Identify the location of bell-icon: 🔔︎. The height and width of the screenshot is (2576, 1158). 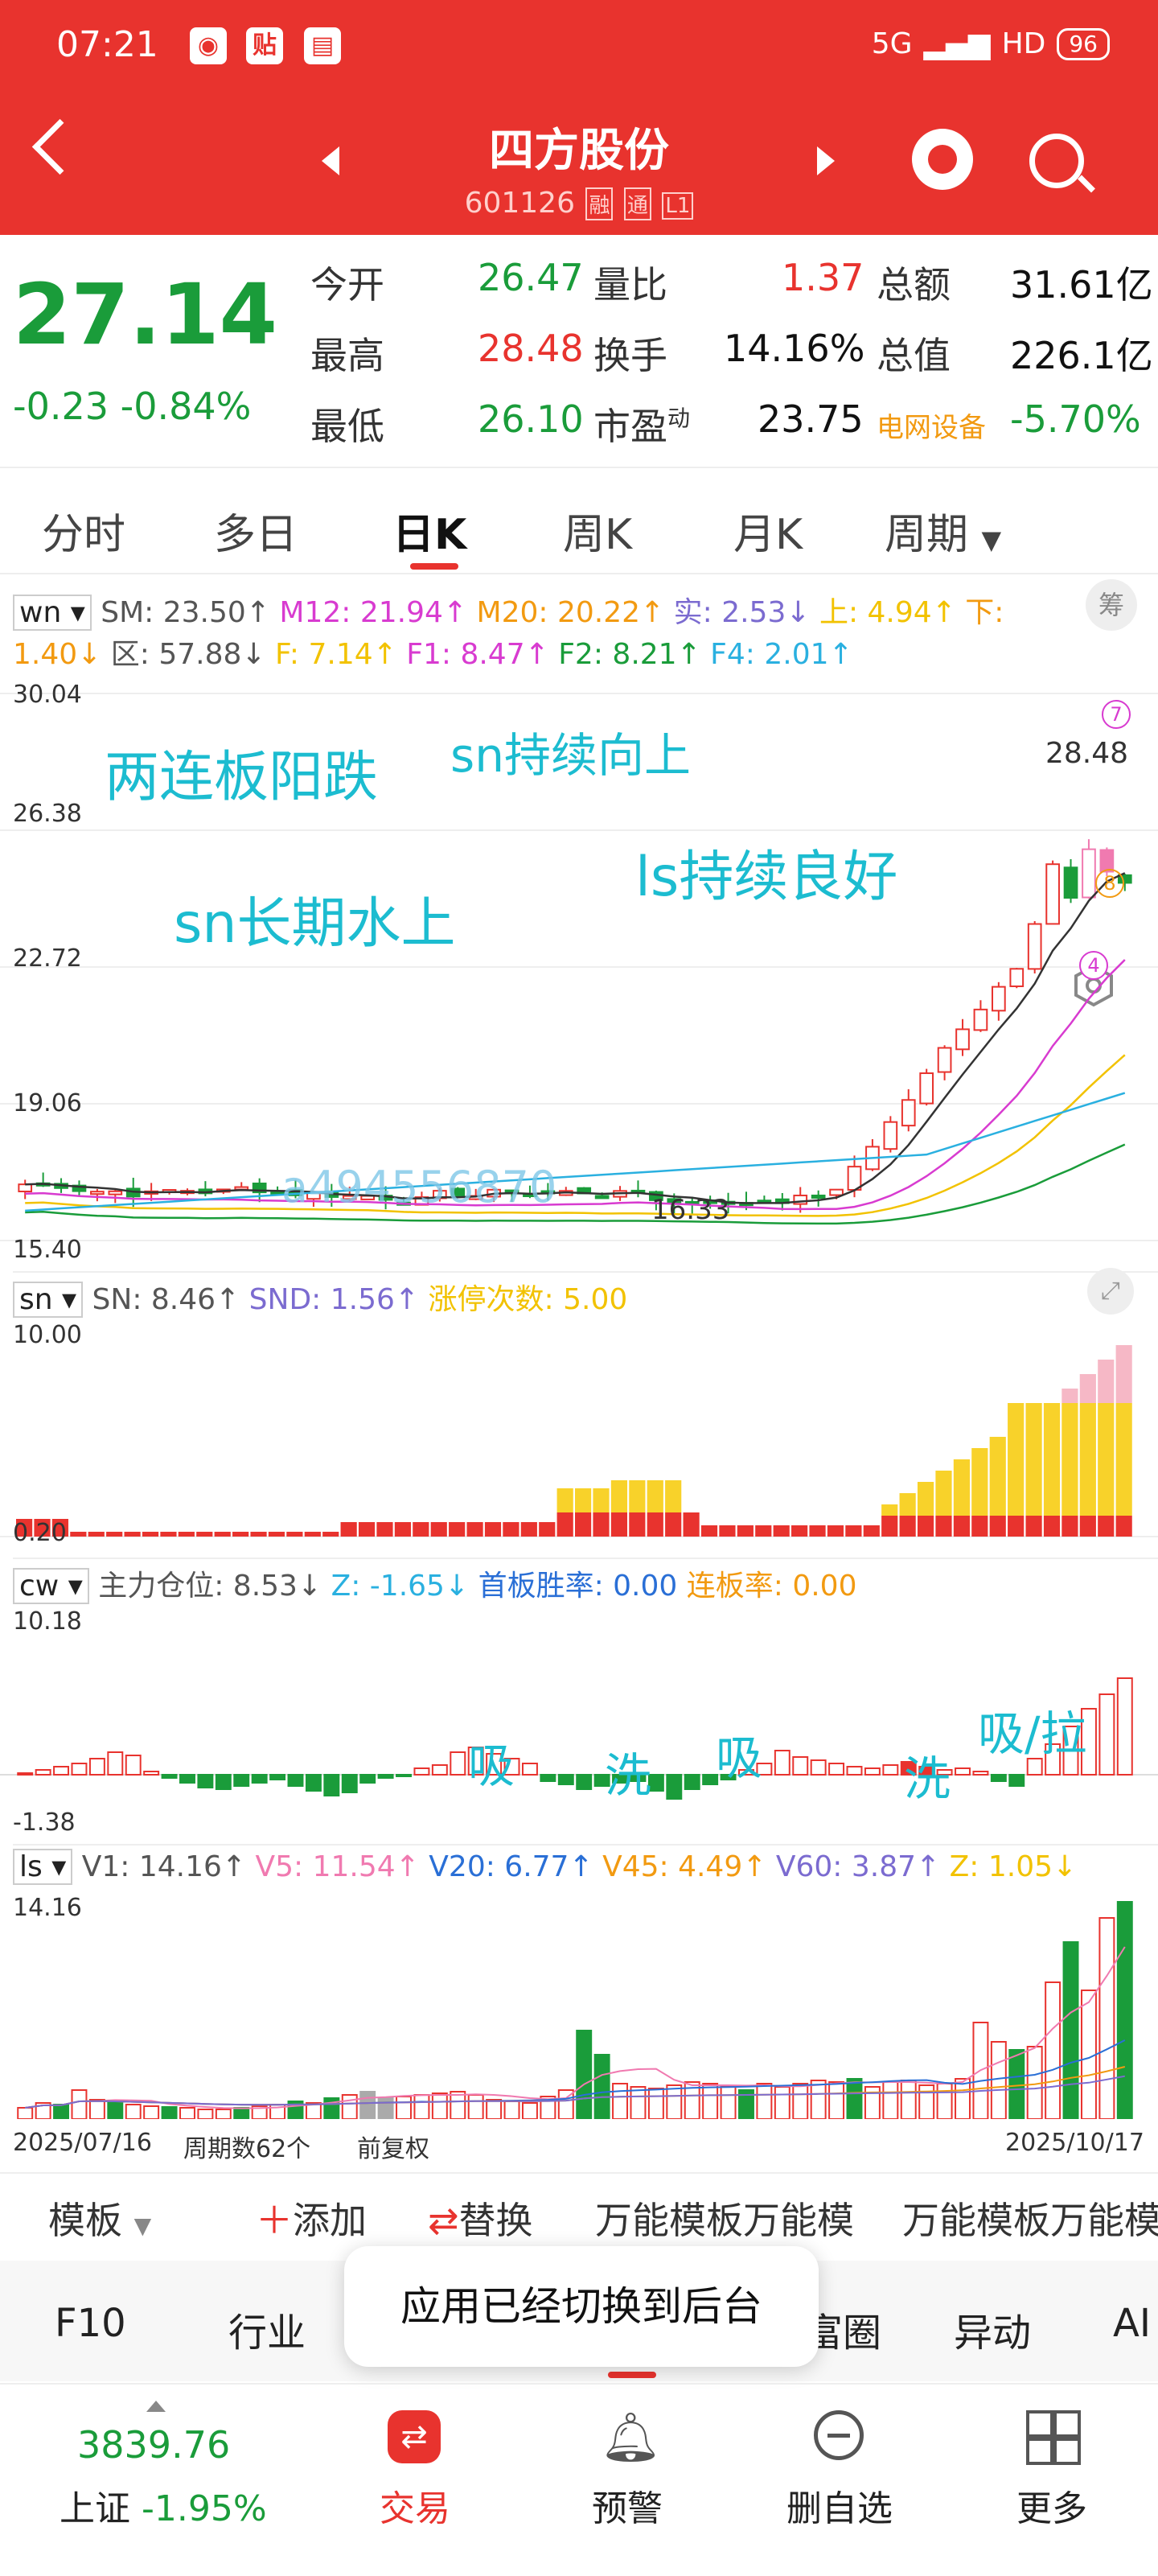
(631, 2437).